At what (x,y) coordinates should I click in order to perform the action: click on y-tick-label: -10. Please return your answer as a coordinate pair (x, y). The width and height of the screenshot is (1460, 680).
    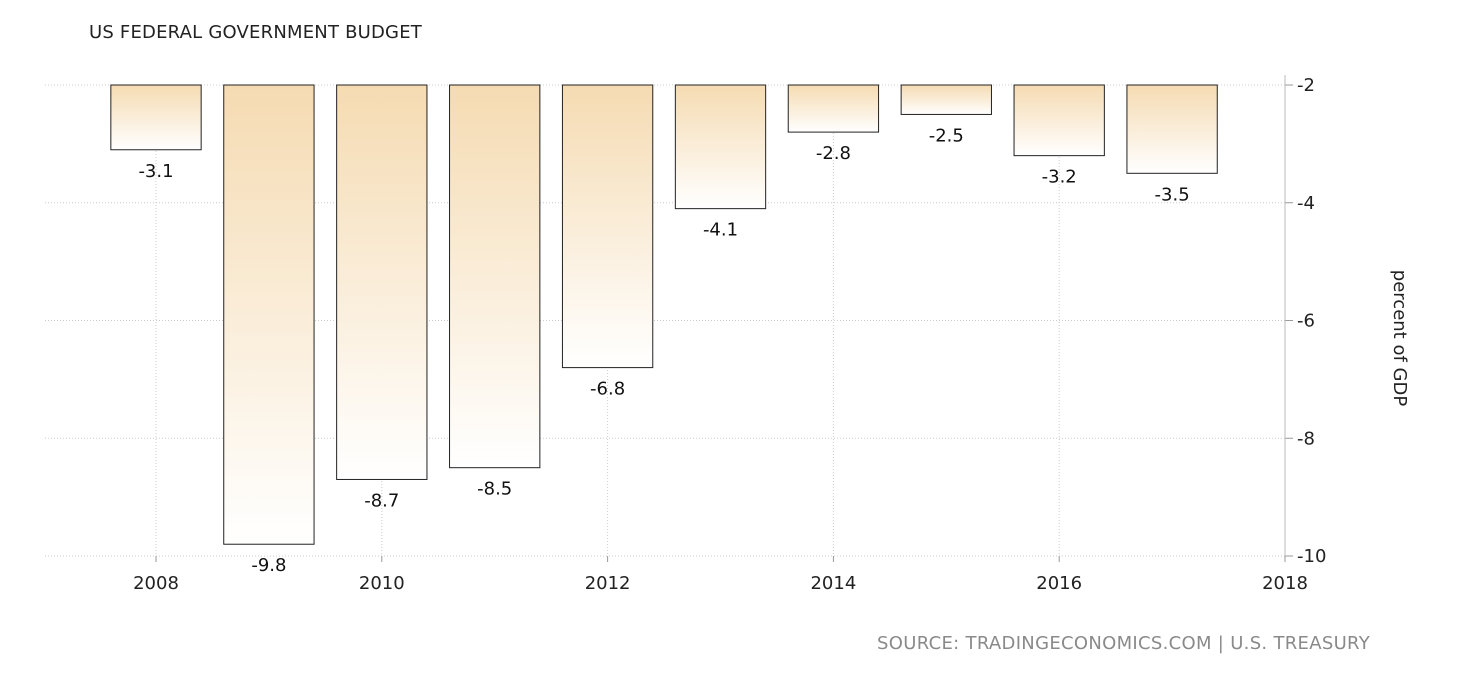
    Looking at the image, I should click on (1311, 556).